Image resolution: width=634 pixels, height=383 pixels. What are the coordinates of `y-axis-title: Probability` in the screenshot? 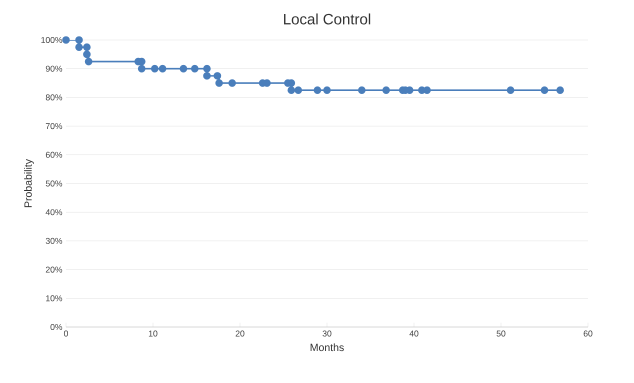 It's located at (29, 183).